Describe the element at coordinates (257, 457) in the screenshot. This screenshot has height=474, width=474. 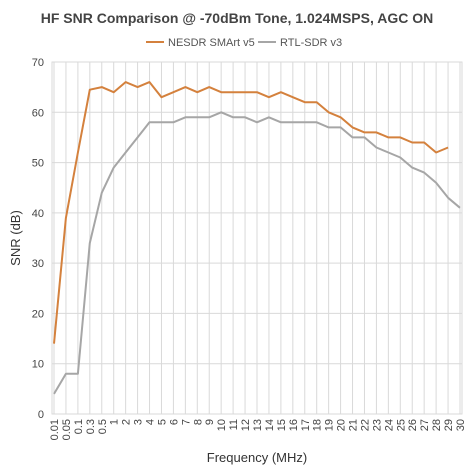
I see `x-axis-title: Frequency (MHz)` at that location.